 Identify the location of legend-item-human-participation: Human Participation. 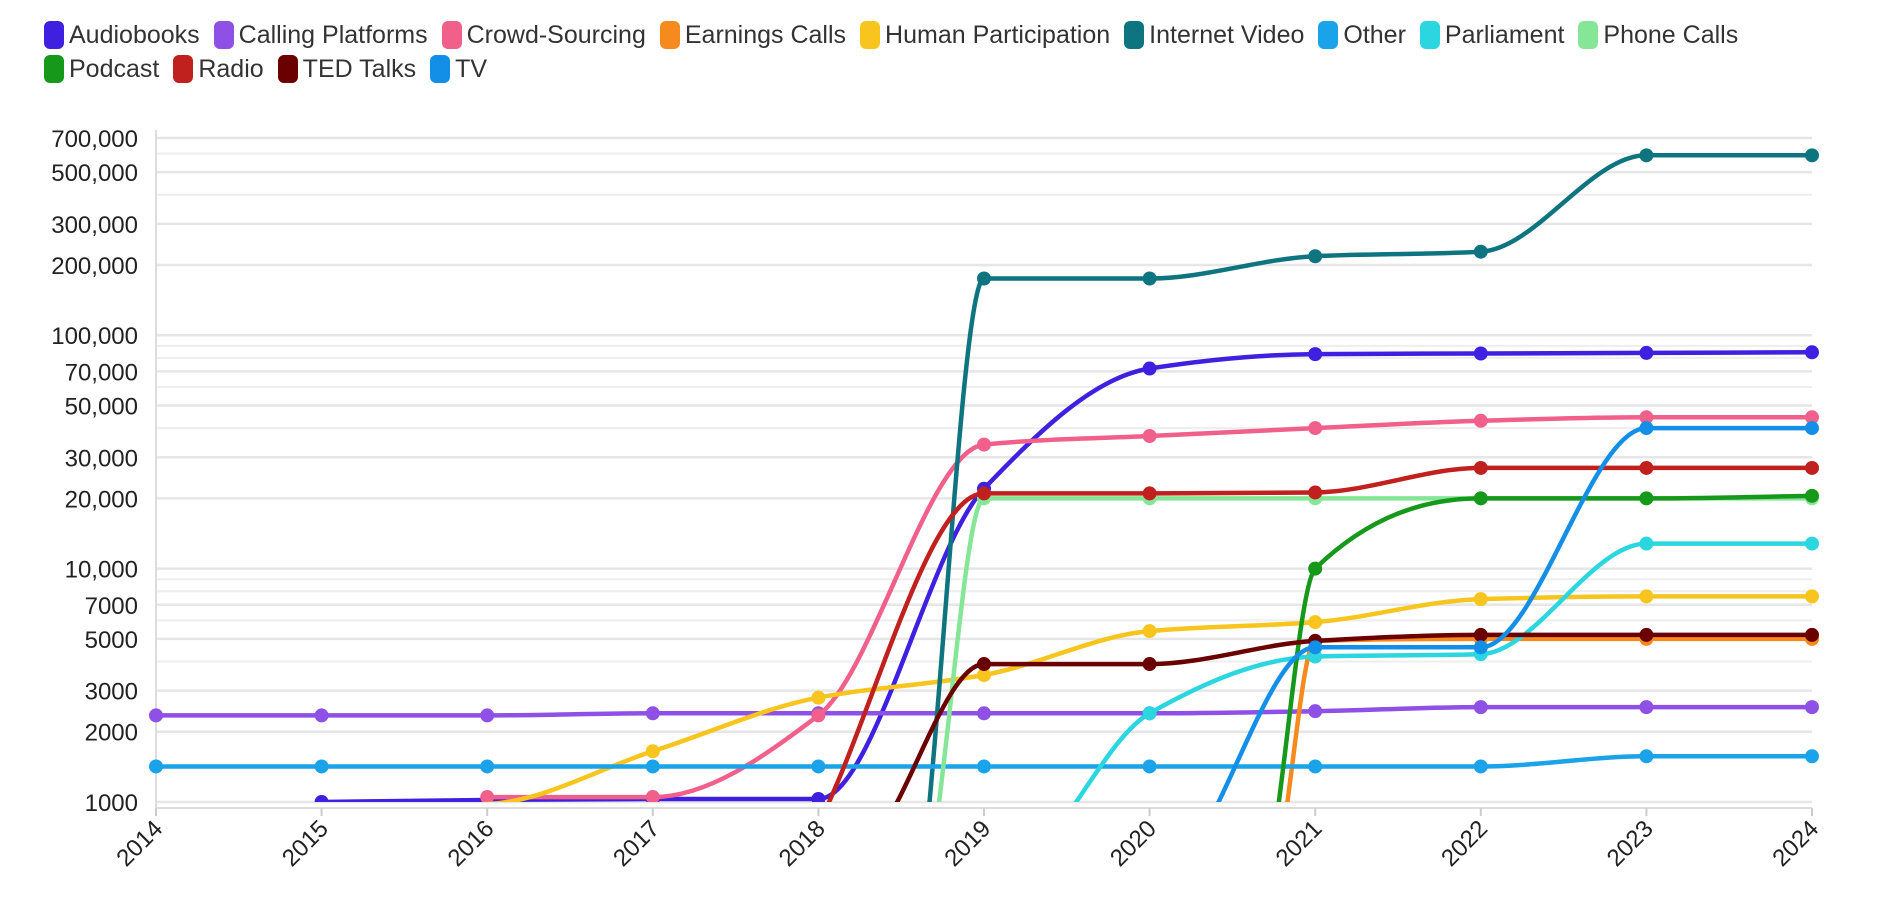
(985, 35).